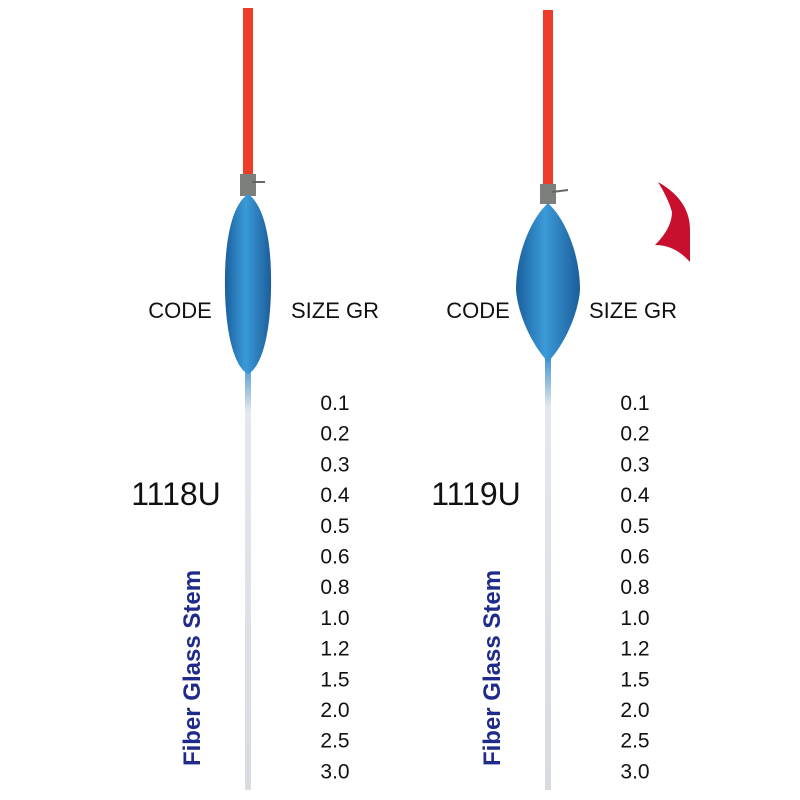 The width and height of the screenshot is (800, 800). I want to click on wire, so click(560, 191).